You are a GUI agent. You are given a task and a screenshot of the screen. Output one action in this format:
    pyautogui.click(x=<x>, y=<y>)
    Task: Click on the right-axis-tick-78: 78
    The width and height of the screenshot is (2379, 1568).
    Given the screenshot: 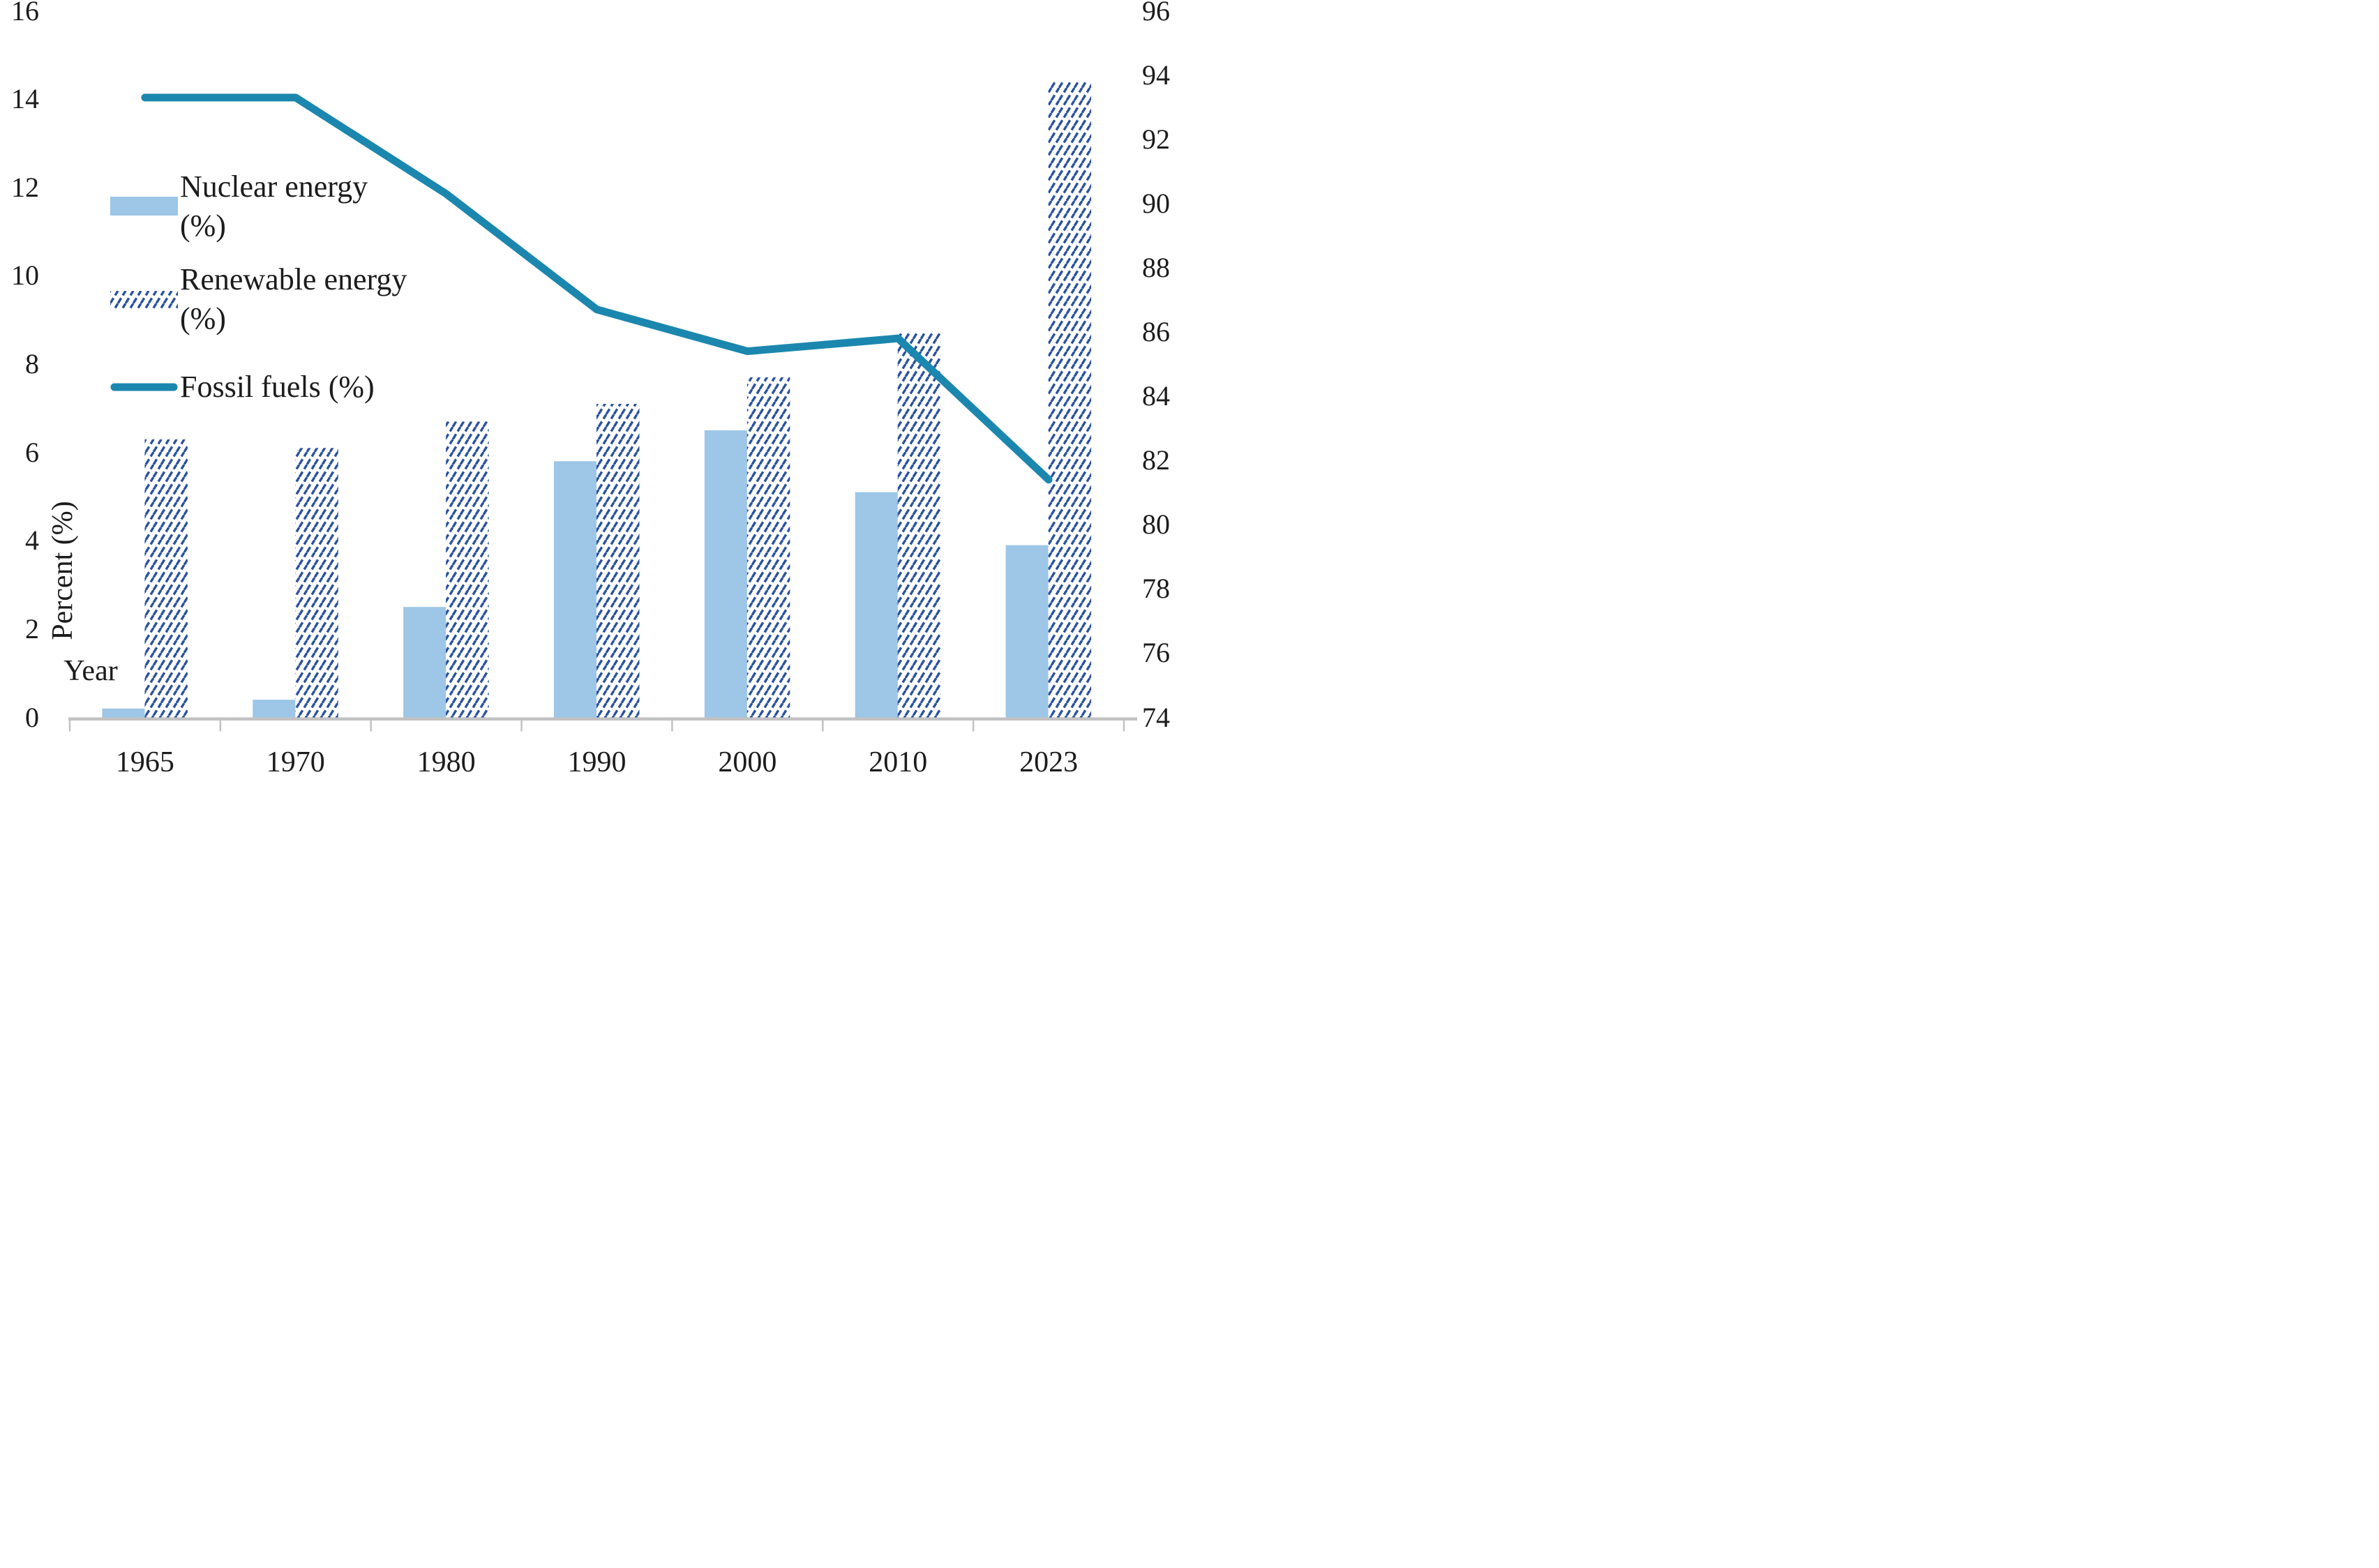 What is the action you would take?
    pyautogui.click(x=1156, y=589)
    